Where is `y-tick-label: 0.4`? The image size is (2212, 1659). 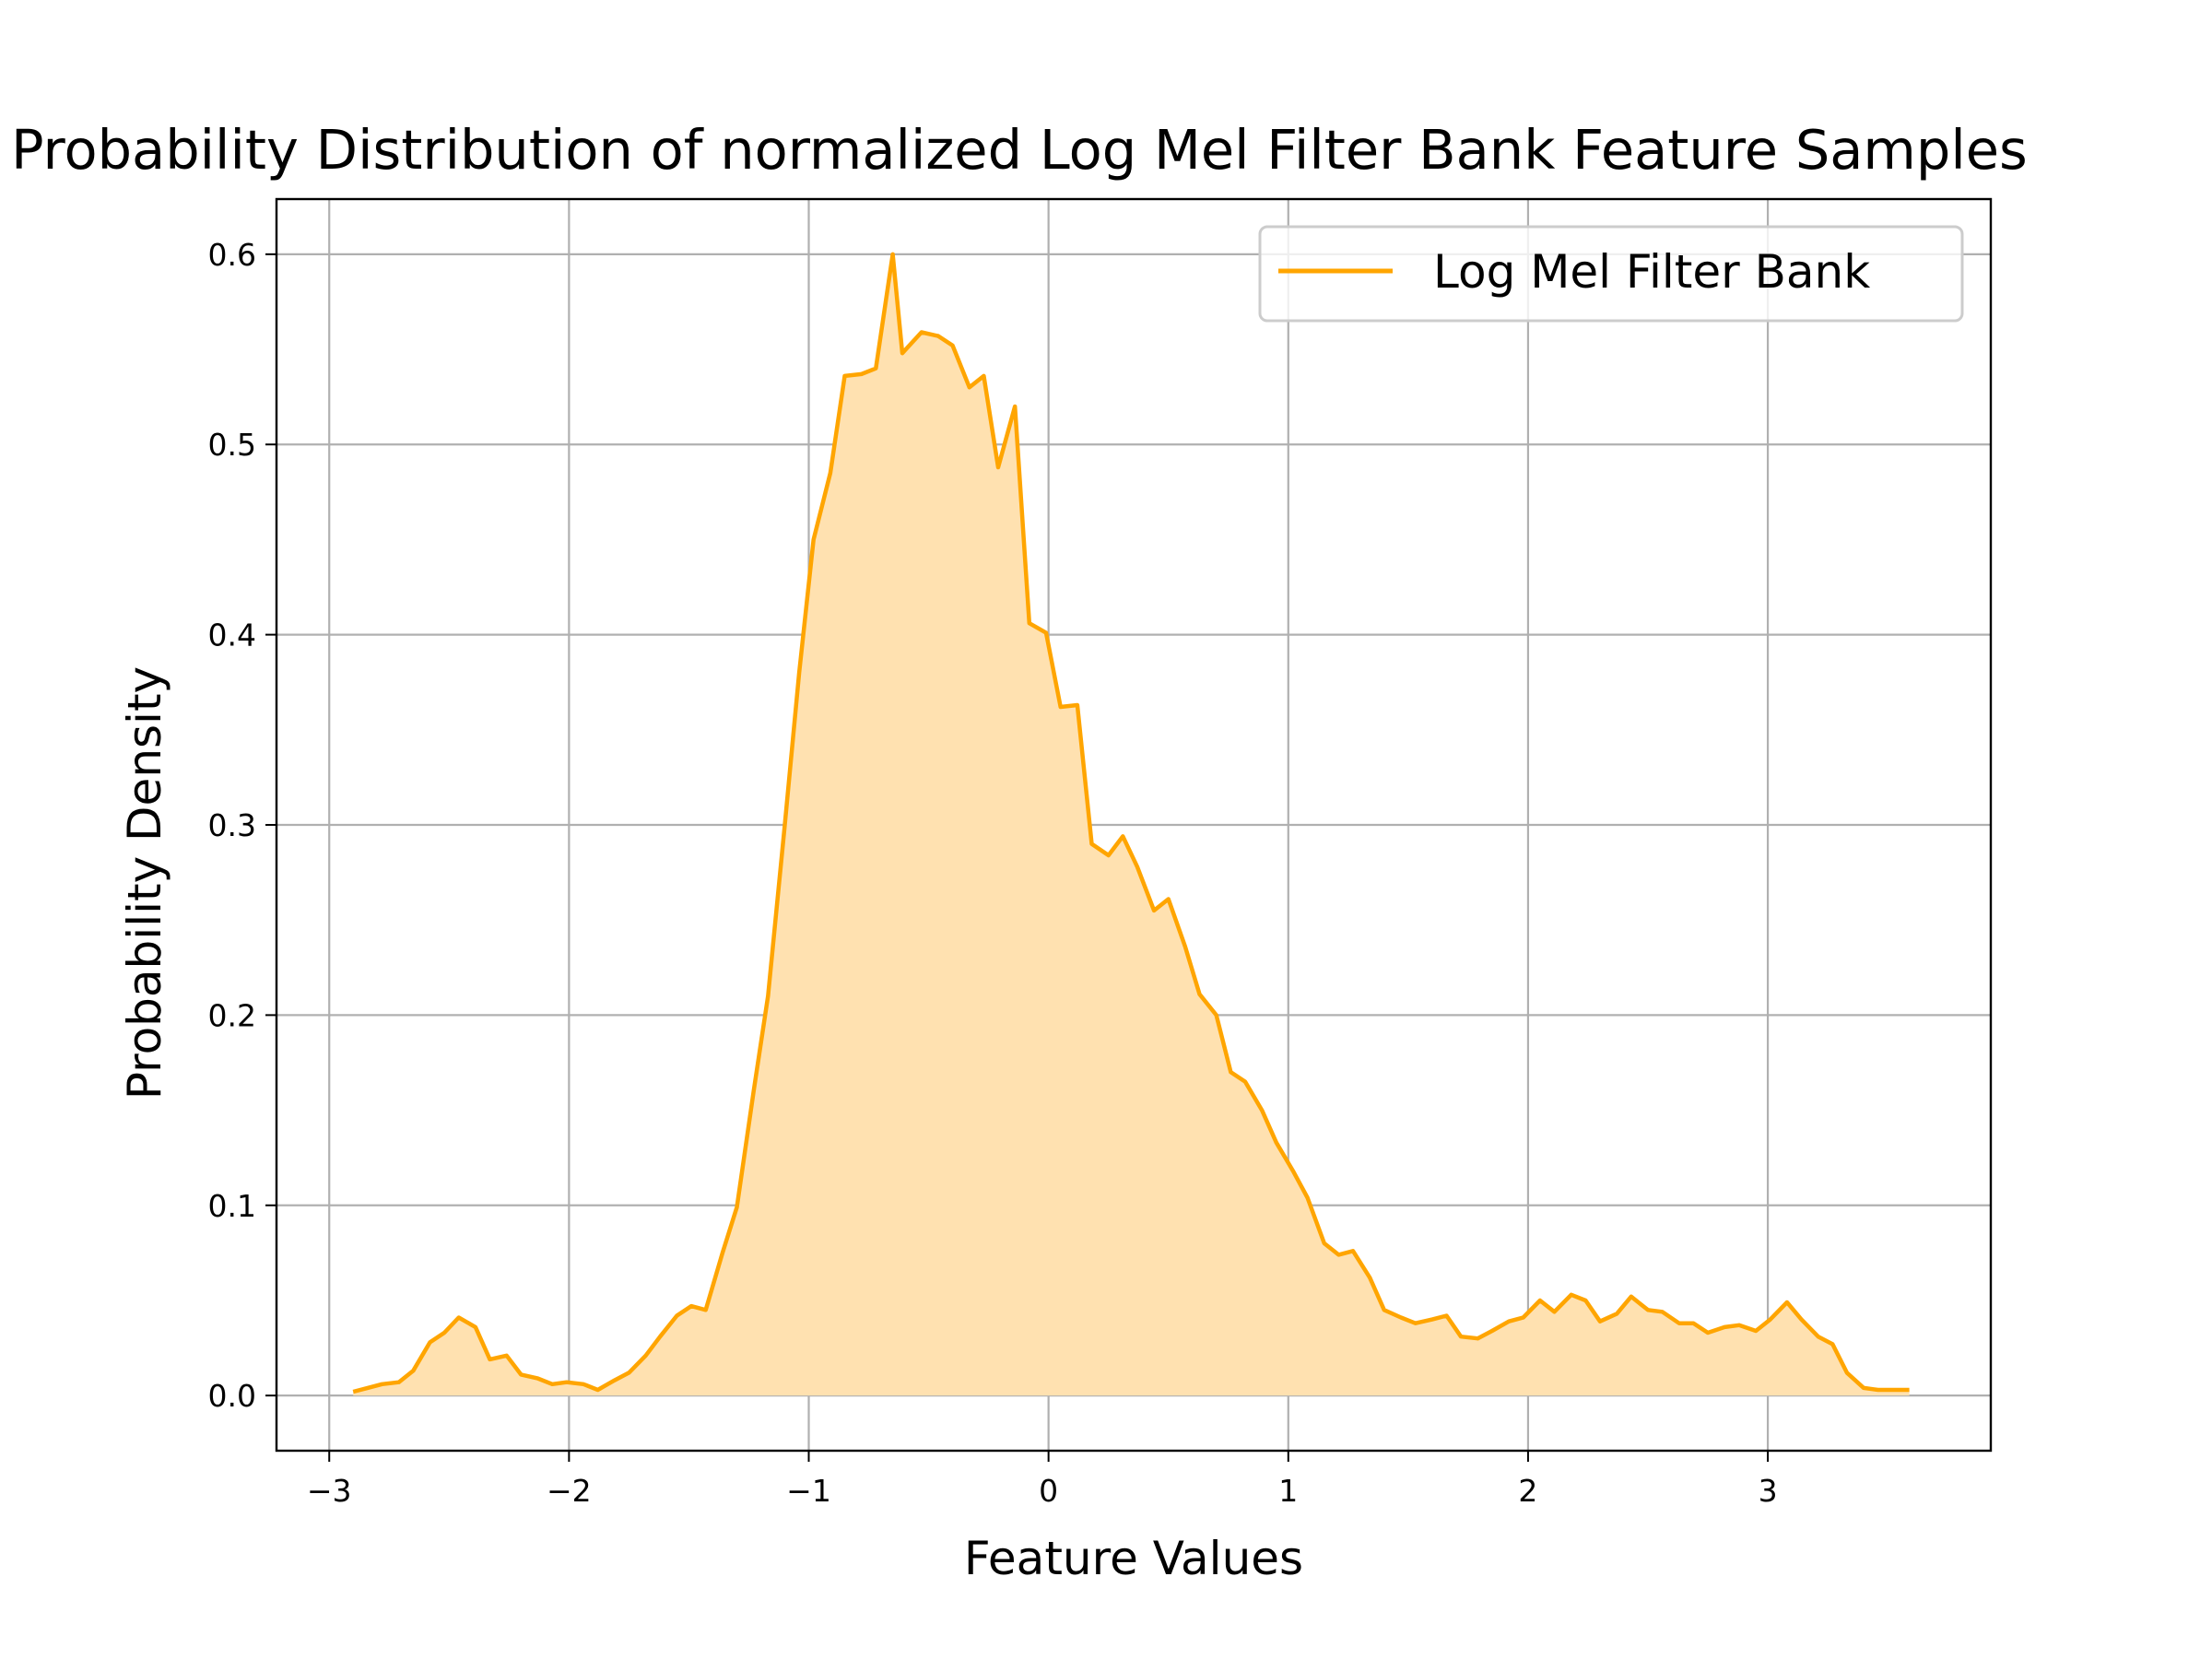 y-tick-label: 0.4 is located at coordinates (232, 635).